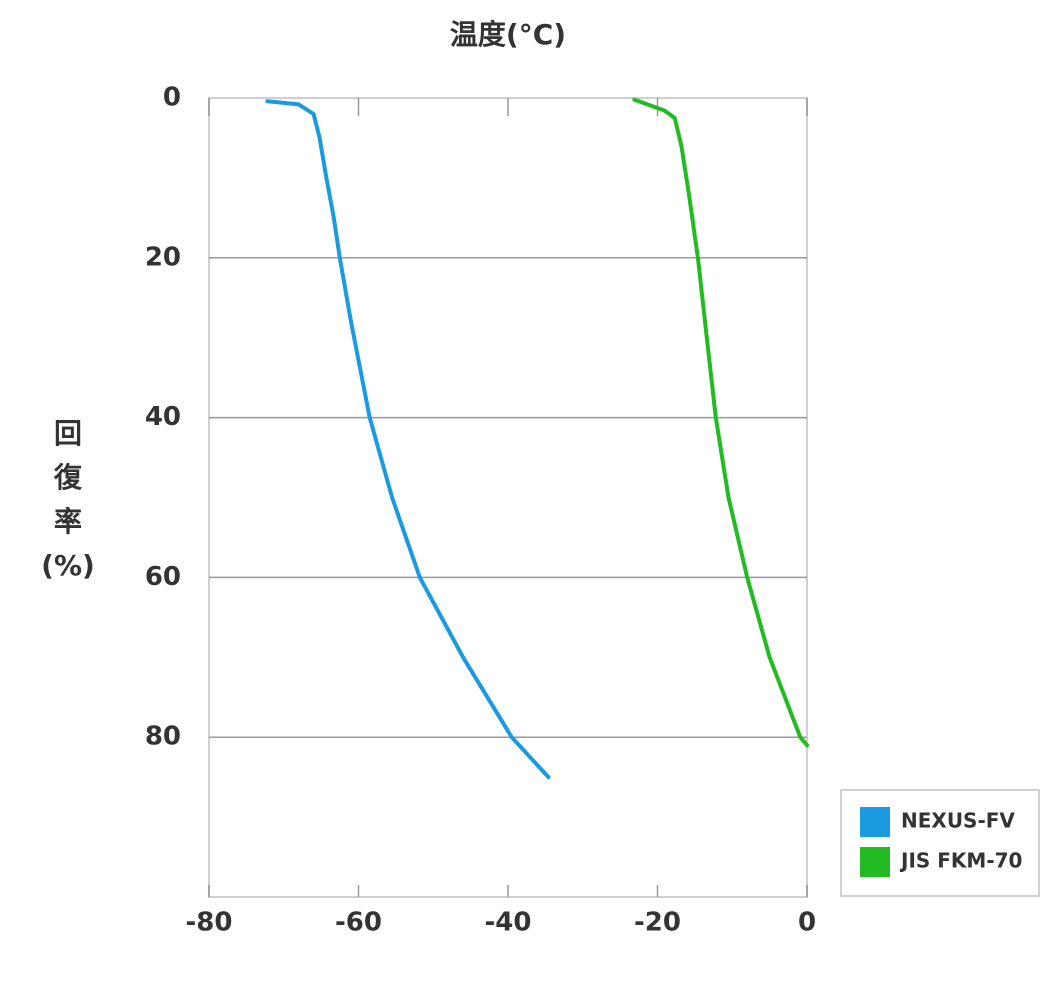  What do you see at coordinates (508, 923) in the screenshot?
I see `x-tick-label: -40` at bounding box center [508, 923].